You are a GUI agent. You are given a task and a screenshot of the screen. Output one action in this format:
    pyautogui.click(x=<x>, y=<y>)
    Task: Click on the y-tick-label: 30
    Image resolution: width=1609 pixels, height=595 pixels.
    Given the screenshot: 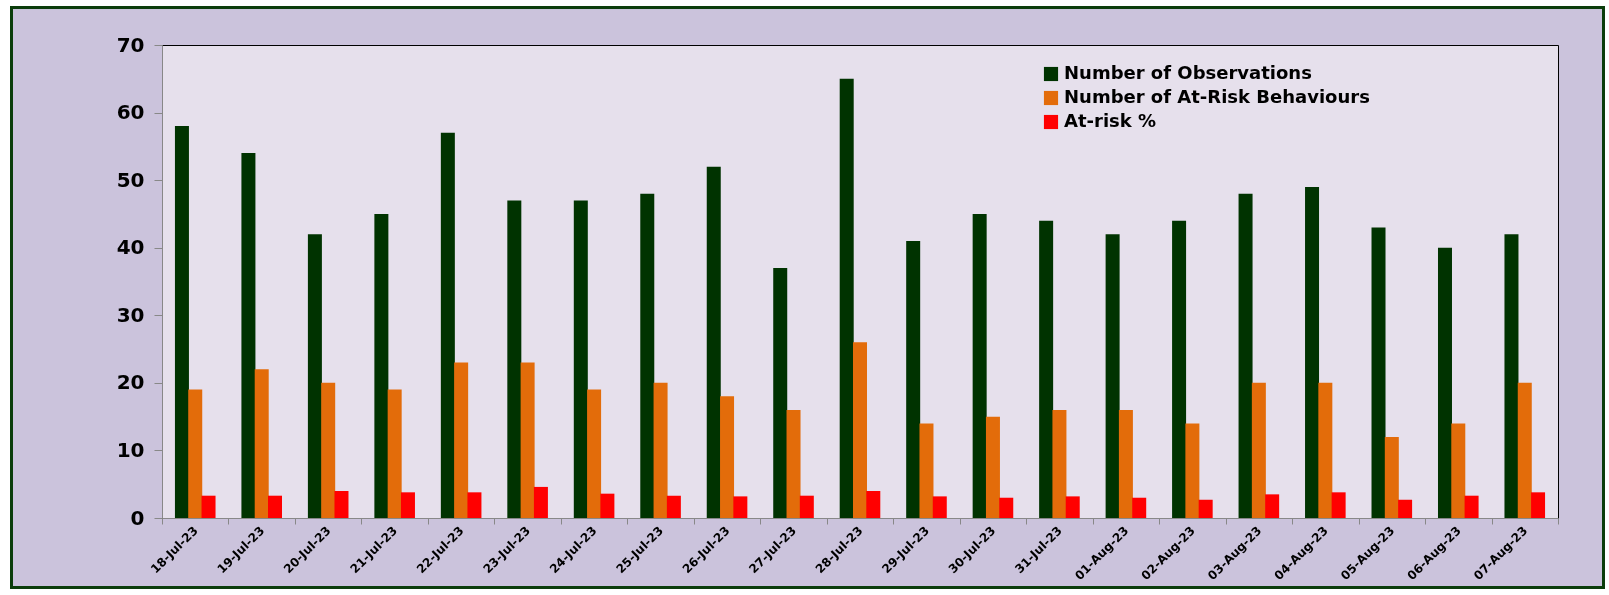 What is the action you would take?
    pyautogui.click(x=130, y=314)
    